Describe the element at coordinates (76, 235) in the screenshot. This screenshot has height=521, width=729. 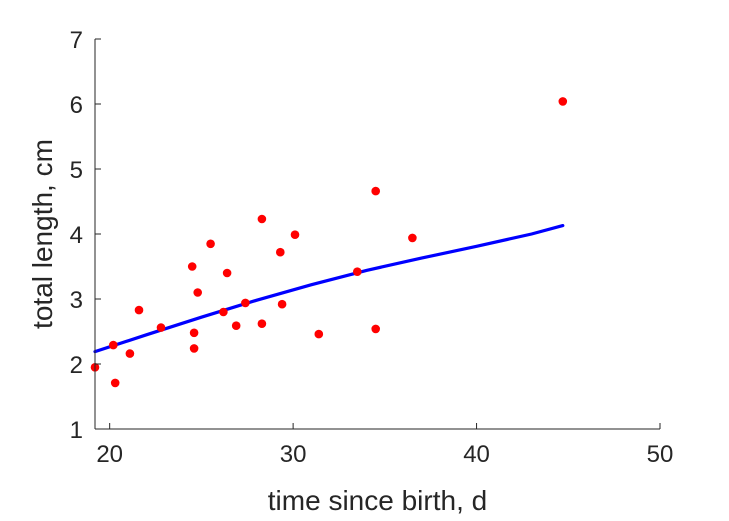
I see `y-tick-label: 4` at that location.